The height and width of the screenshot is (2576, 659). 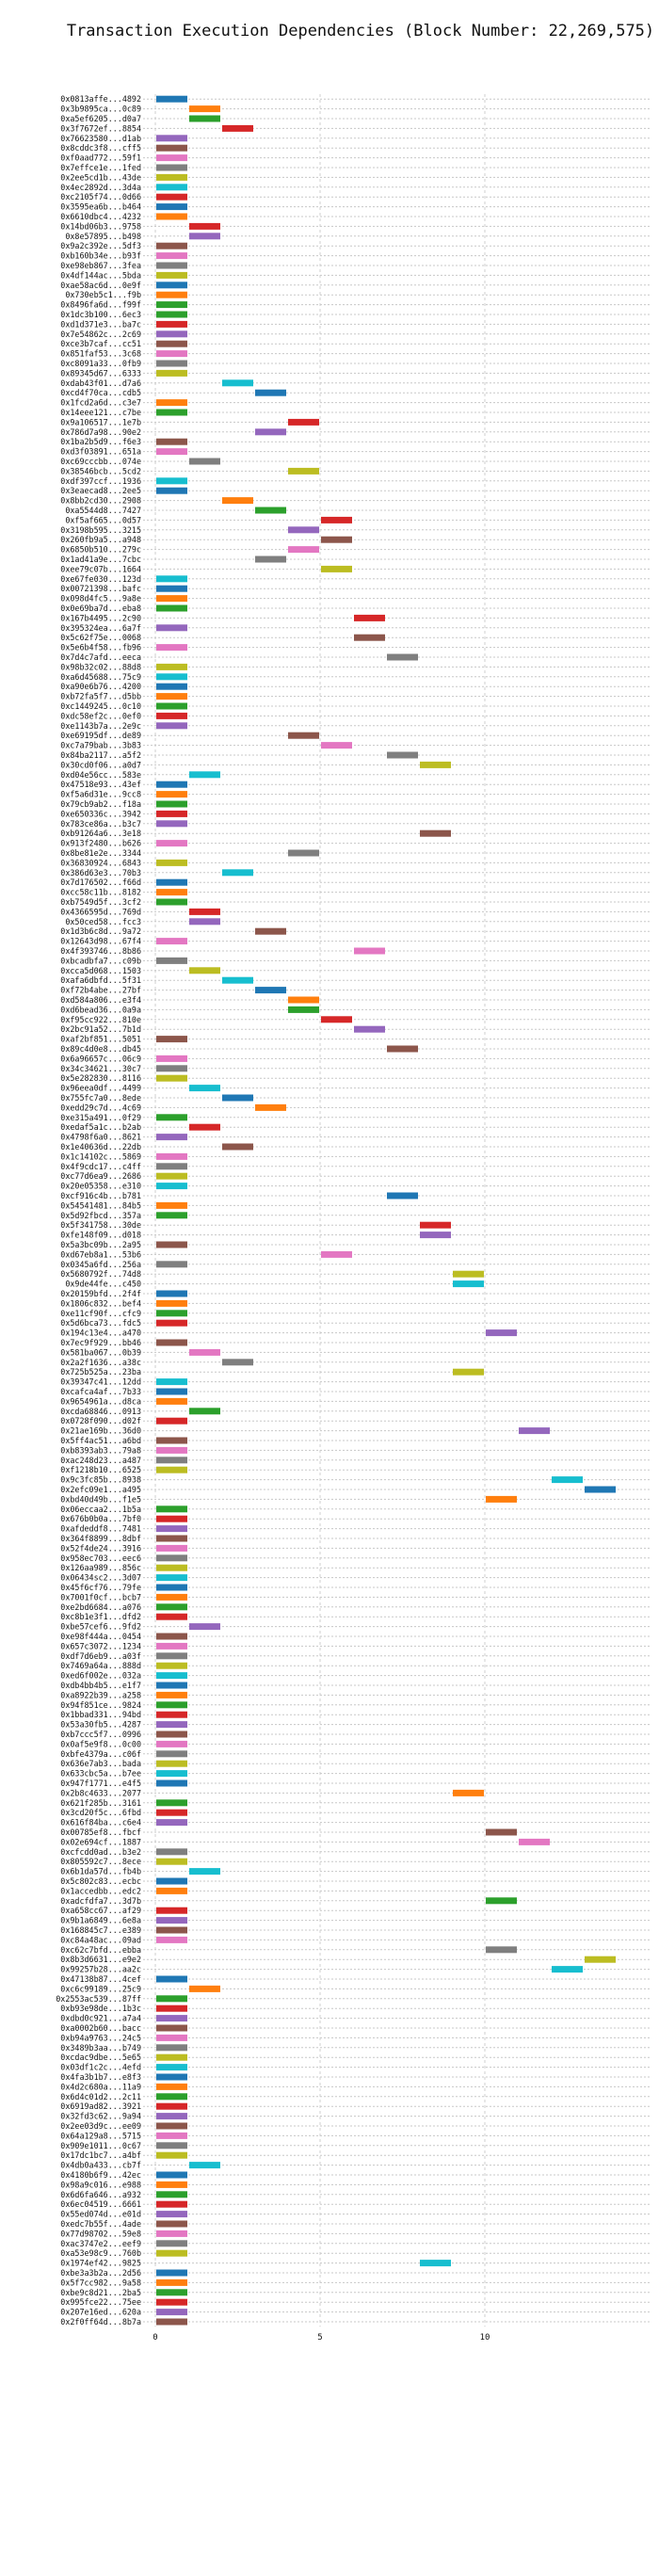 I want to click on transaction-label: 0xe98f444a...0454, so click(x=100, y=1636).